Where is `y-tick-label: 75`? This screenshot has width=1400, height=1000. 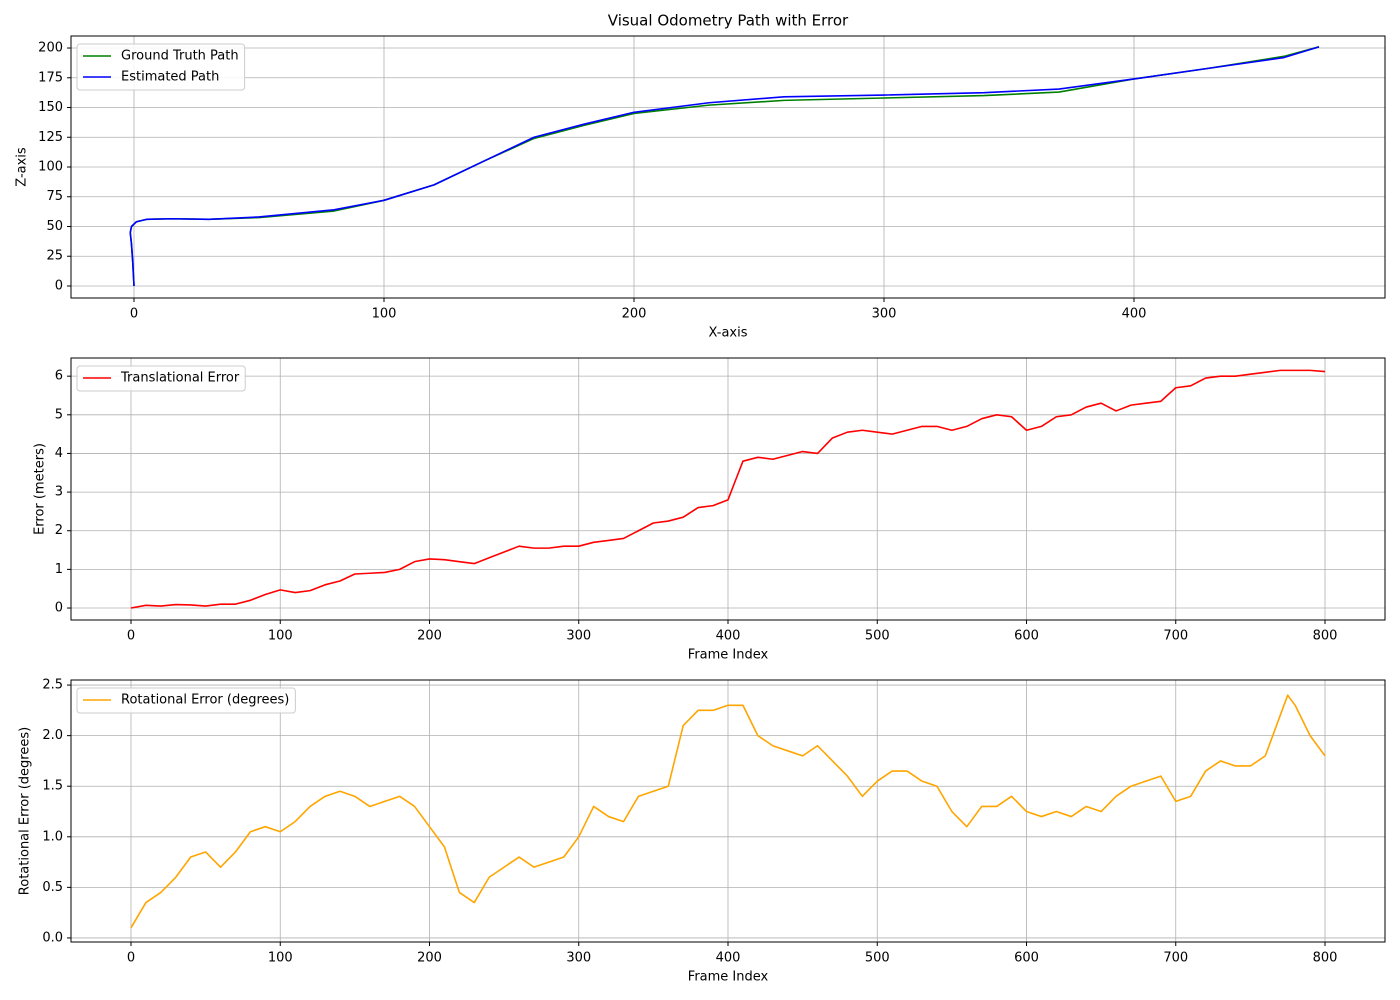 y-tick-label: 75 is located at coordinates (54, 196).